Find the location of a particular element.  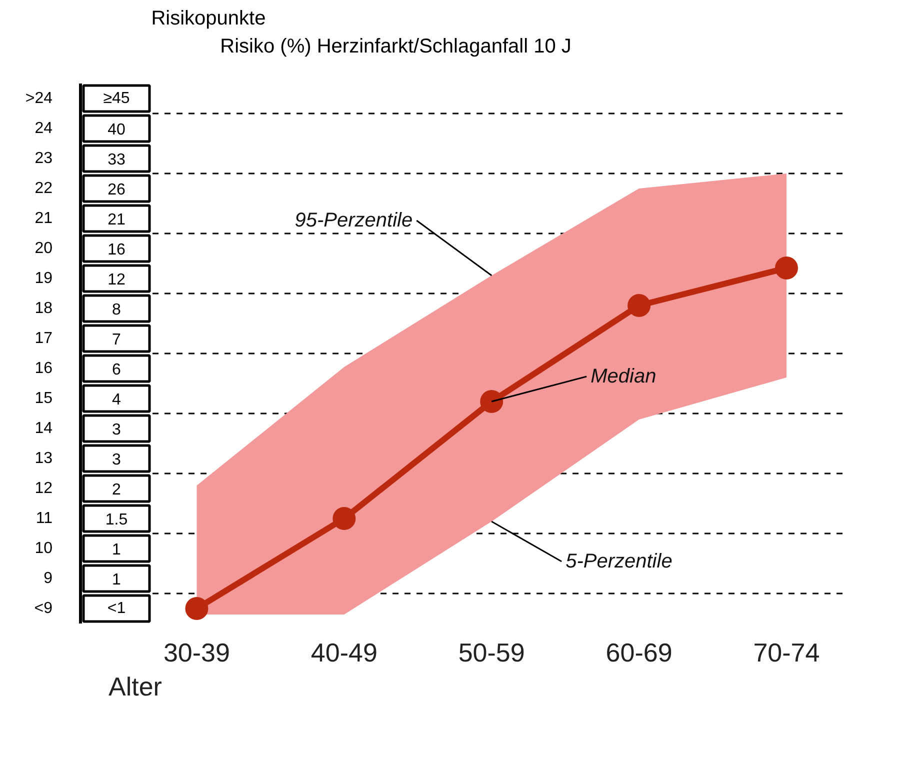

y-tick-label: 14 is located at coordinates (43, 428).